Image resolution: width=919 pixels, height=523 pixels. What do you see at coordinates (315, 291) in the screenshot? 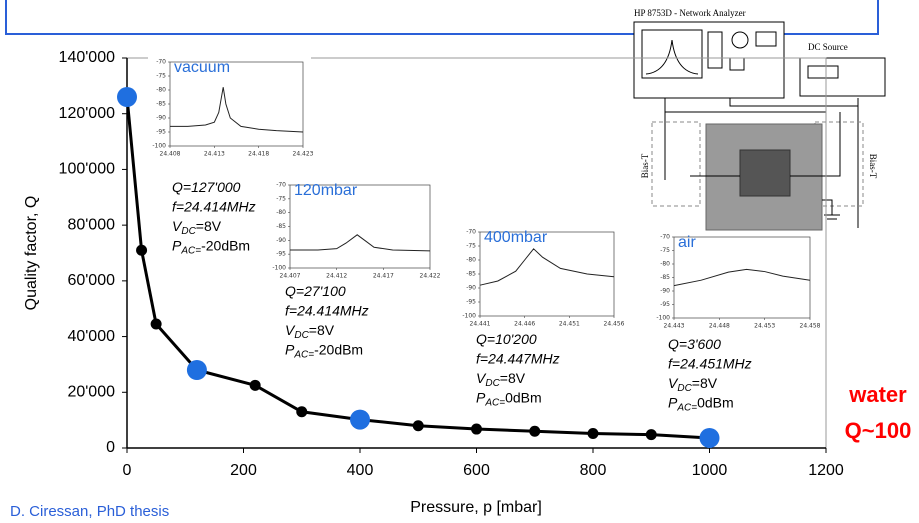
I see `annotation-line: Q=27'100` at bounding box center [315, 291].